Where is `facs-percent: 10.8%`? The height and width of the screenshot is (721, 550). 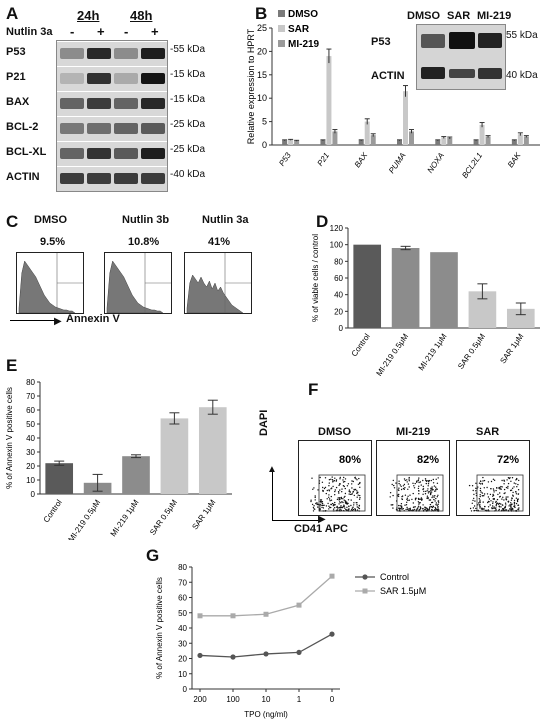 facs-percent: 10.8% is located at coordinates (144, 242).